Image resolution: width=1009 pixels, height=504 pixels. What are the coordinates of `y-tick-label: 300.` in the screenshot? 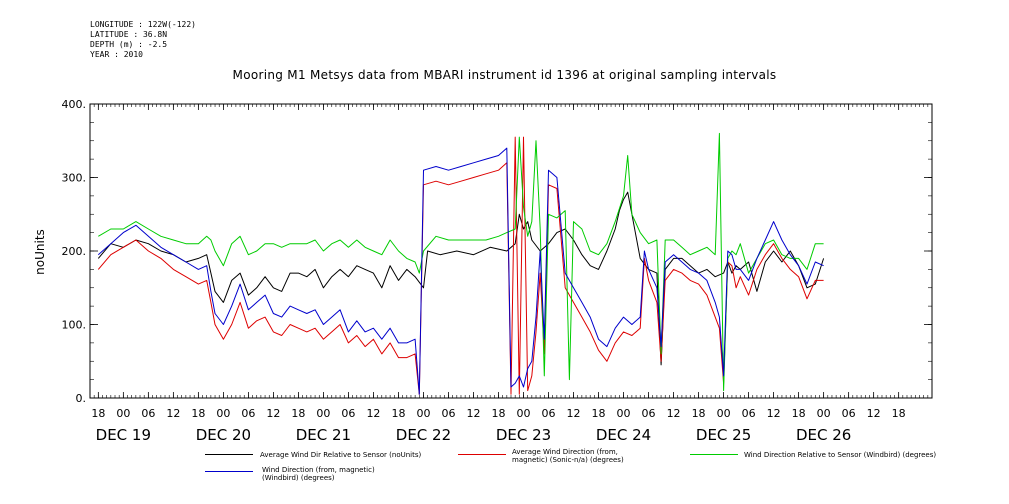 It's located at (74, 178).